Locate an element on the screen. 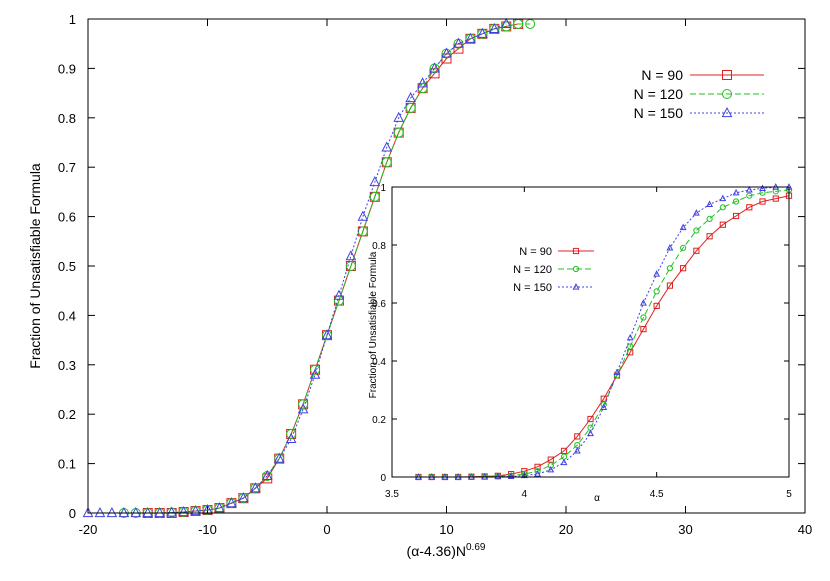  x-axis-label-base: (α-4.36)N is located at coordinates (436, 551).